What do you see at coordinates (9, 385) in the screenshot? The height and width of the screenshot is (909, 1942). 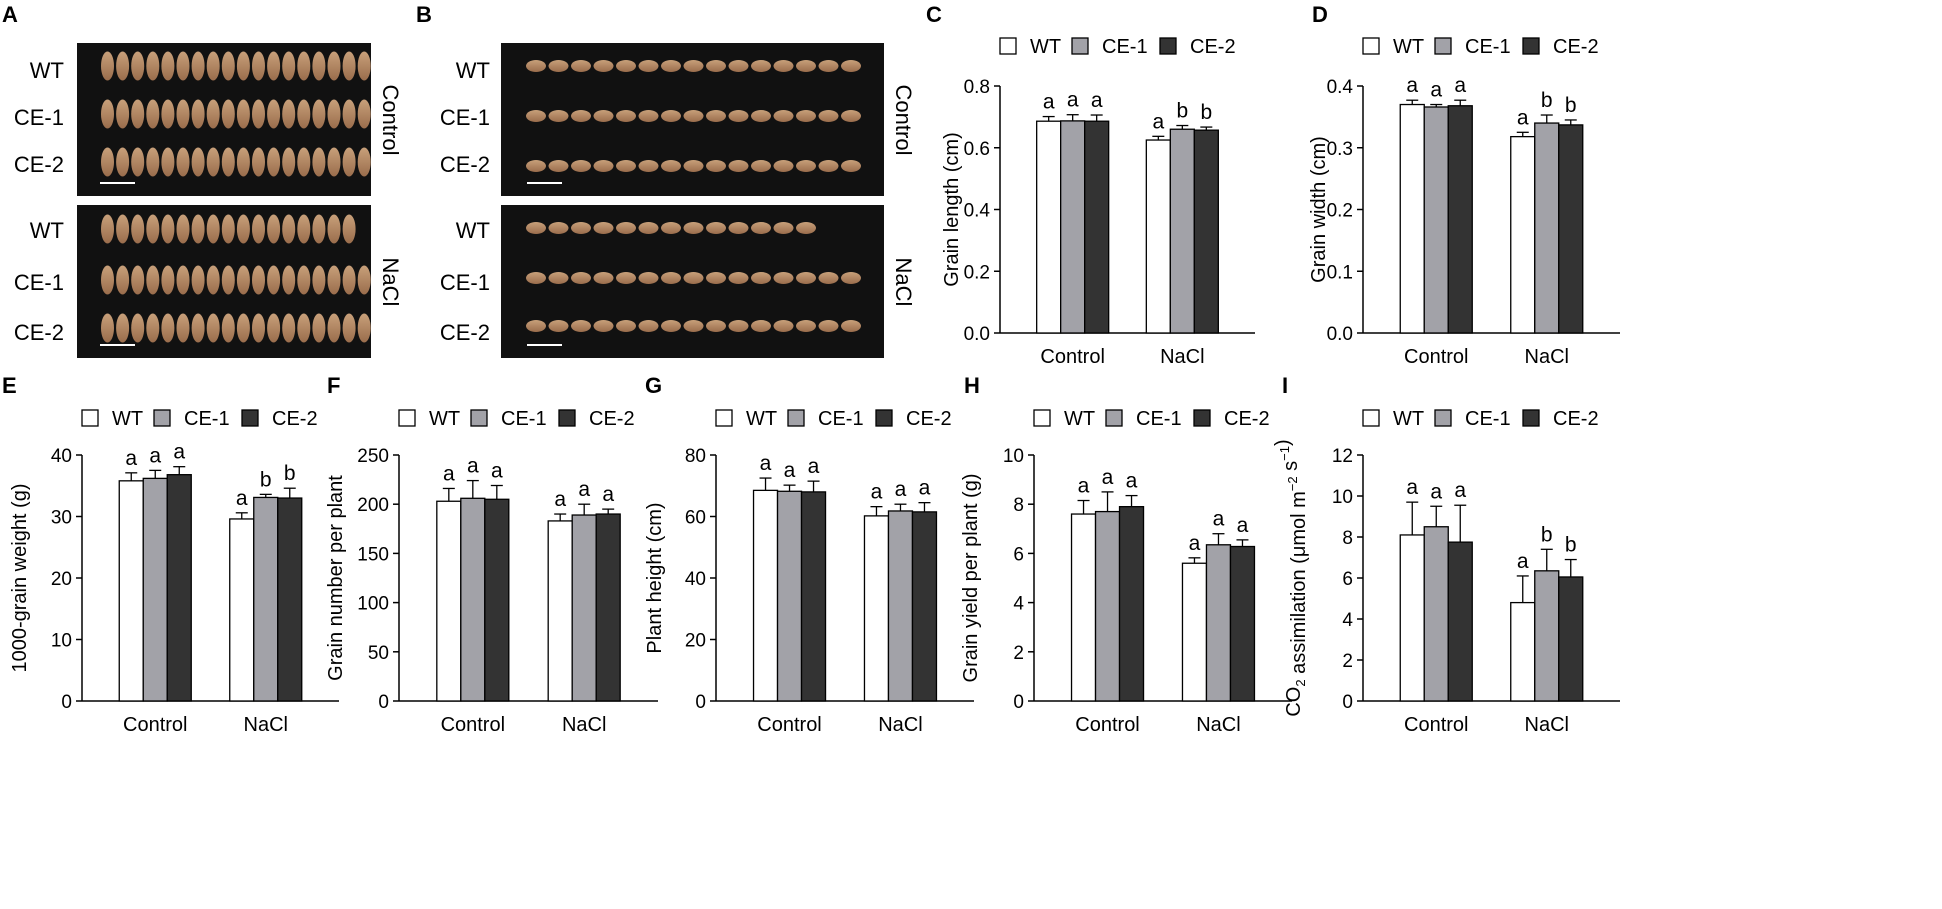 I see `panel-letter-E: E` at bounding box center [9, 385].